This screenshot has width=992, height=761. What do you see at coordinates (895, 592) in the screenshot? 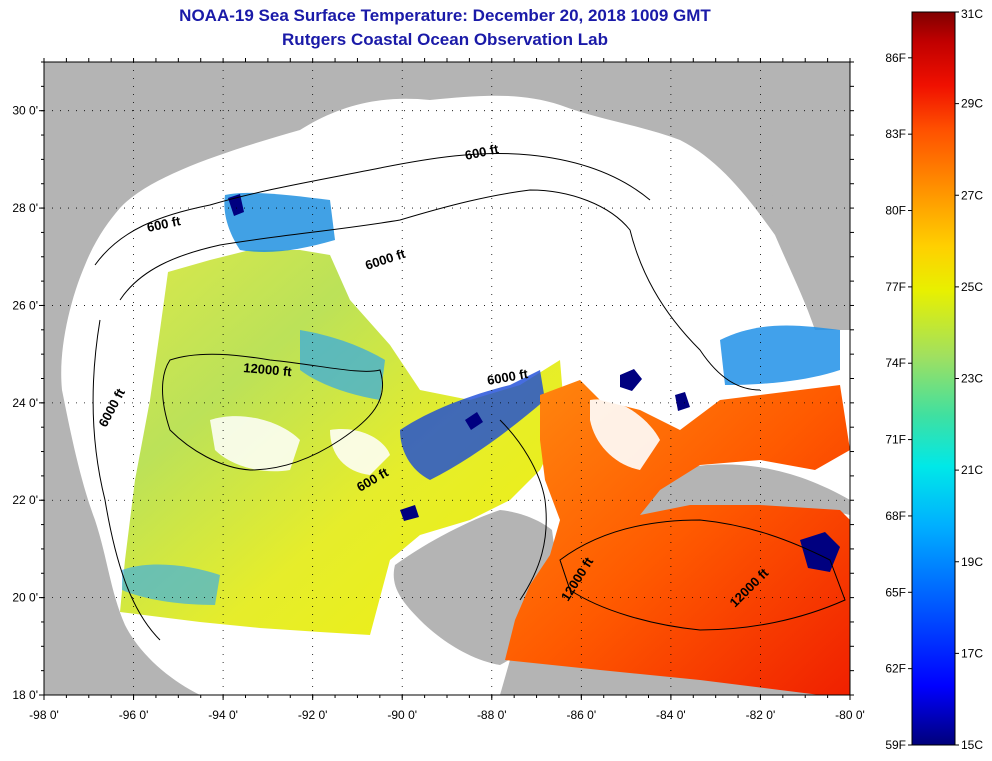
I see `colorbar-f-label: 65F` at bounding box center [895, 592].